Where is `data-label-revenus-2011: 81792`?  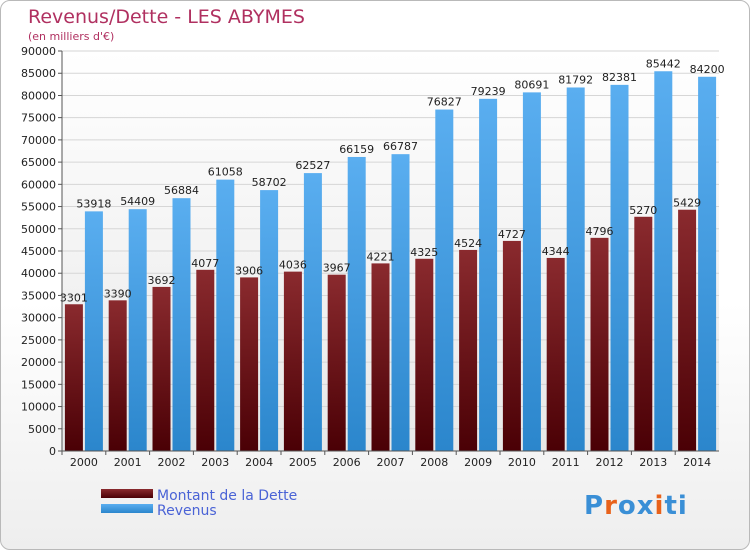 data-label-revenus-2011: 81792 is located at coordinates (575, 79).